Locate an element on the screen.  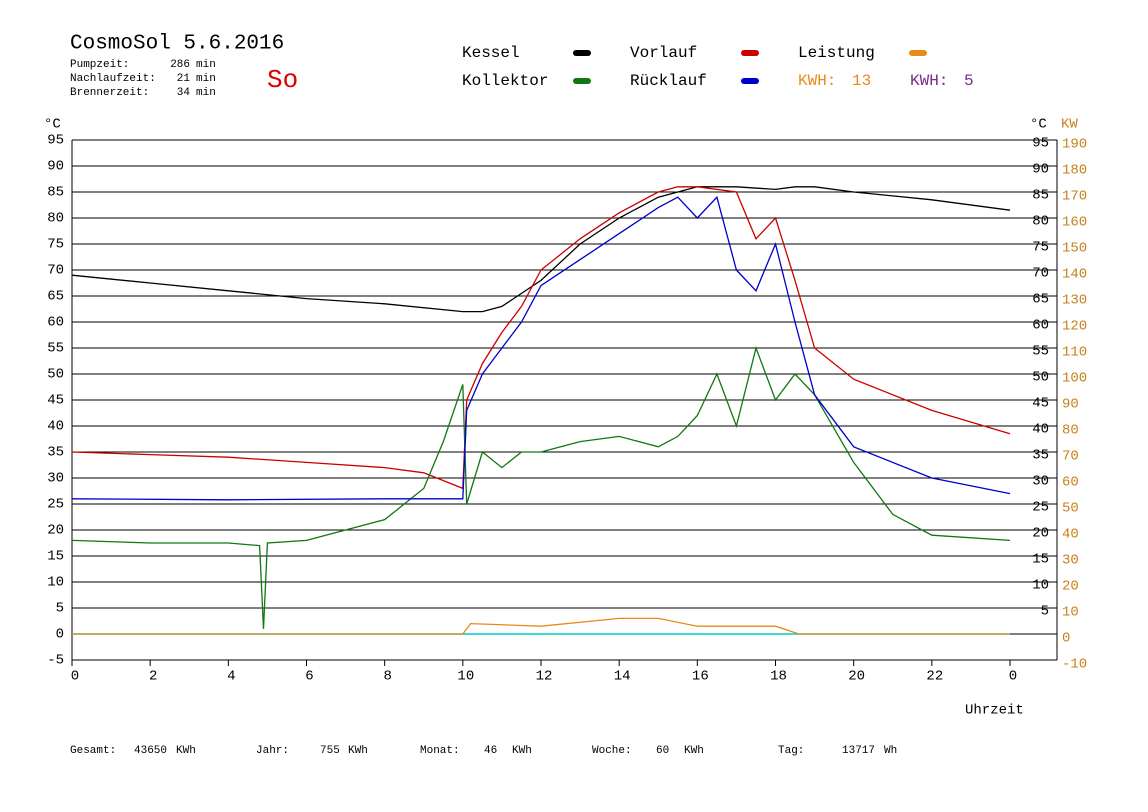
y-tick-label: 50 is located at coordinates (55, 375).